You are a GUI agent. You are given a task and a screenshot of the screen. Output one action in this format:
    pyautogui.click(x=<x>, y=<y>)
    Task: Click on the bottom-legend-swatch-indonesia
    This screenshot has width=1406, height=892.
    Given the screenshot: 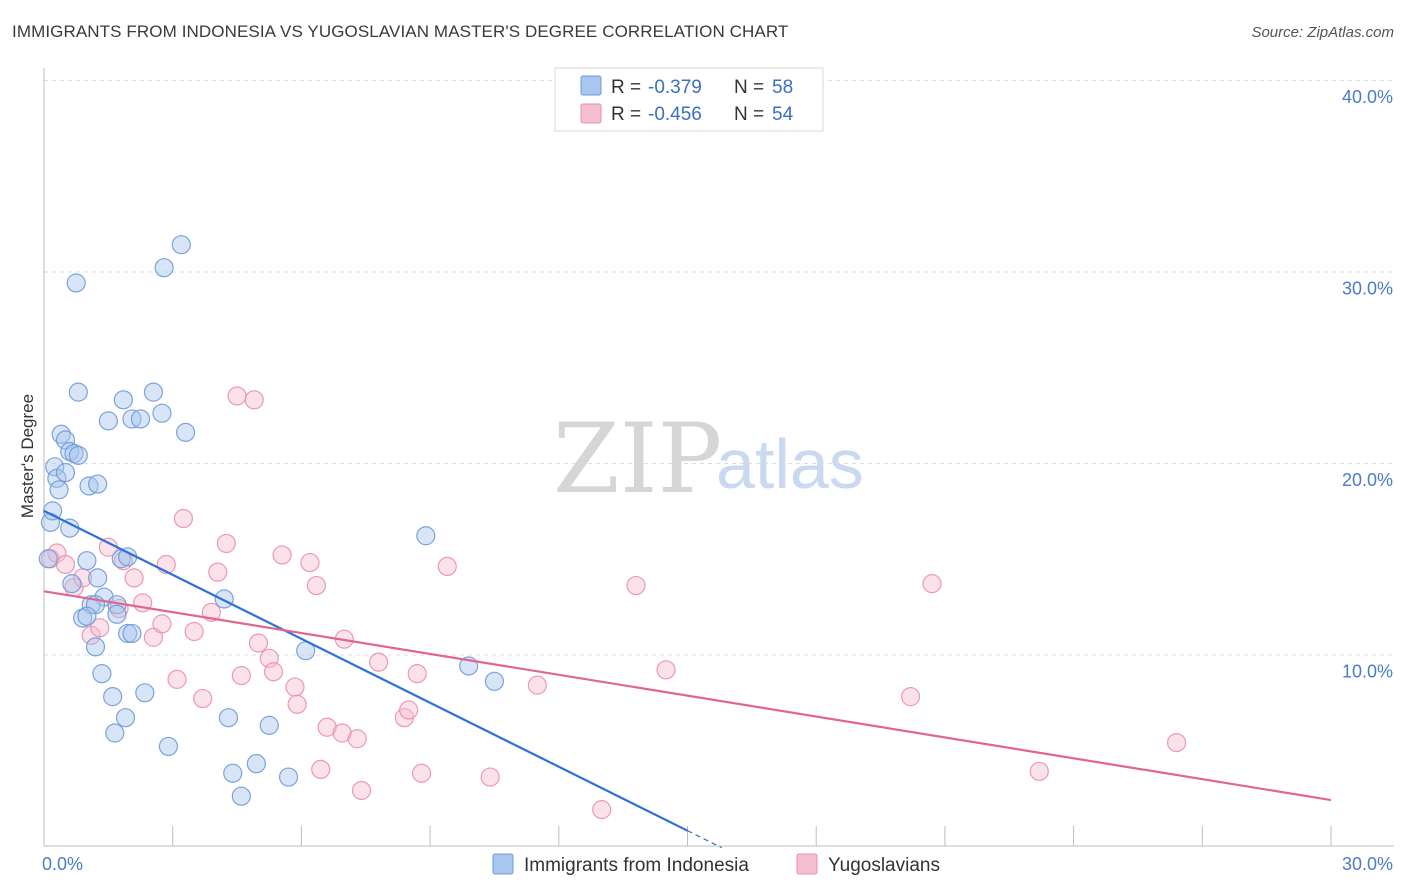 What is the action you would take?
    pyautogui.click(x=503, y=864)
    